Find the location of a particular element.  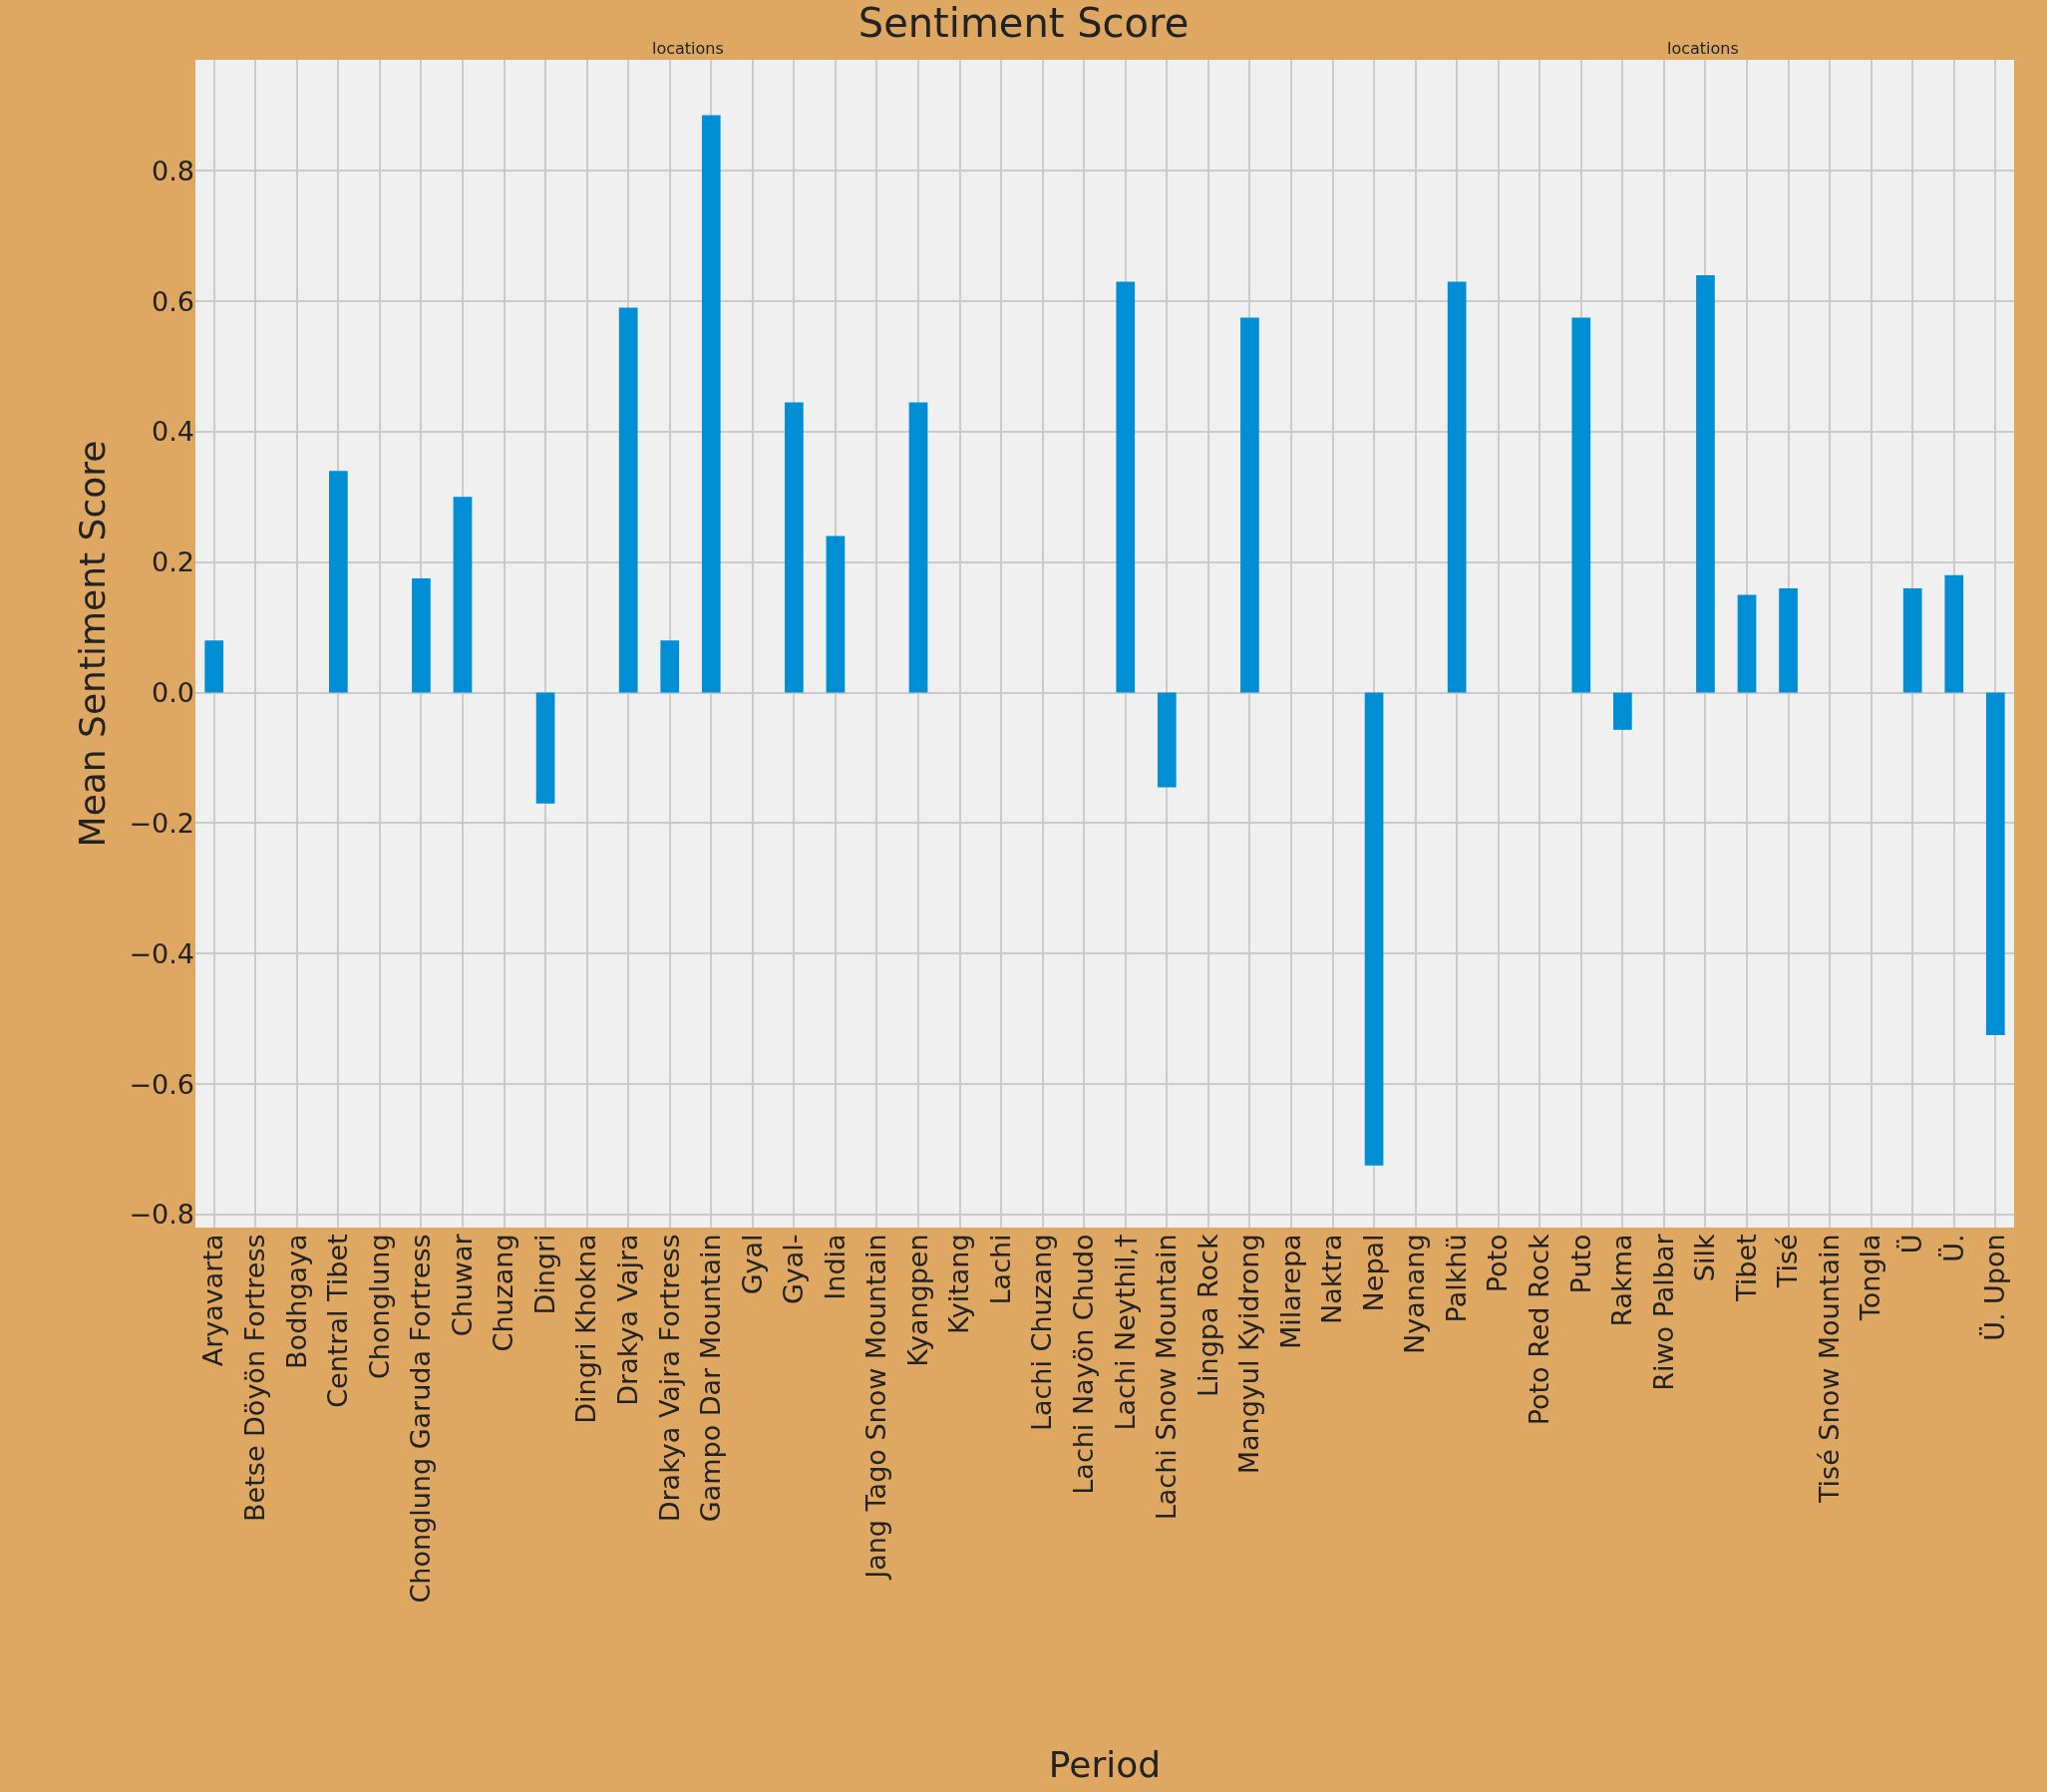

x-tick-label: Aryavarta is located at coordinates (213, 1300).